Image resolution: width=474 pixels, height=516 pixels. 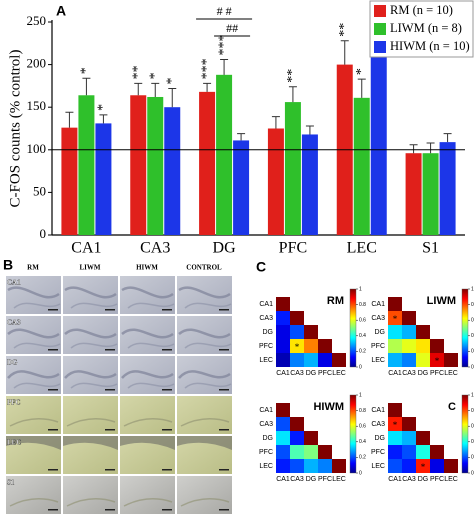 I want to click on y-tick-label: 50, so click(x=39, y=190).